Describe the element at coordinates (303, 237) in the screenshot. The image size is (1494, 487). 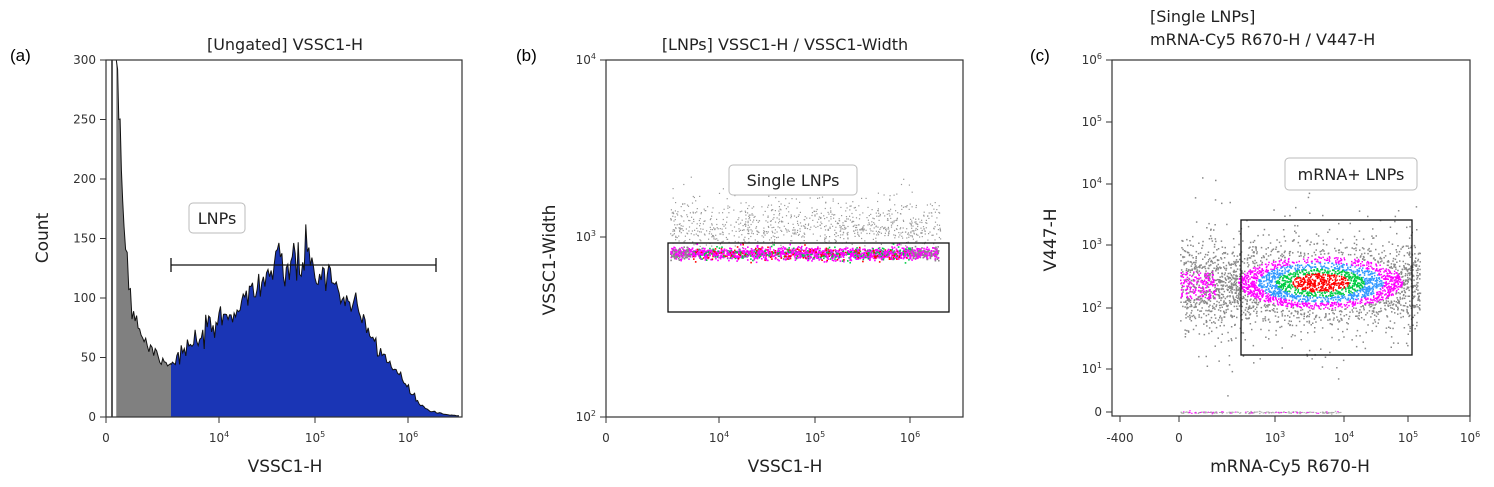
I see `lnps-gate: LNPs` at that location.